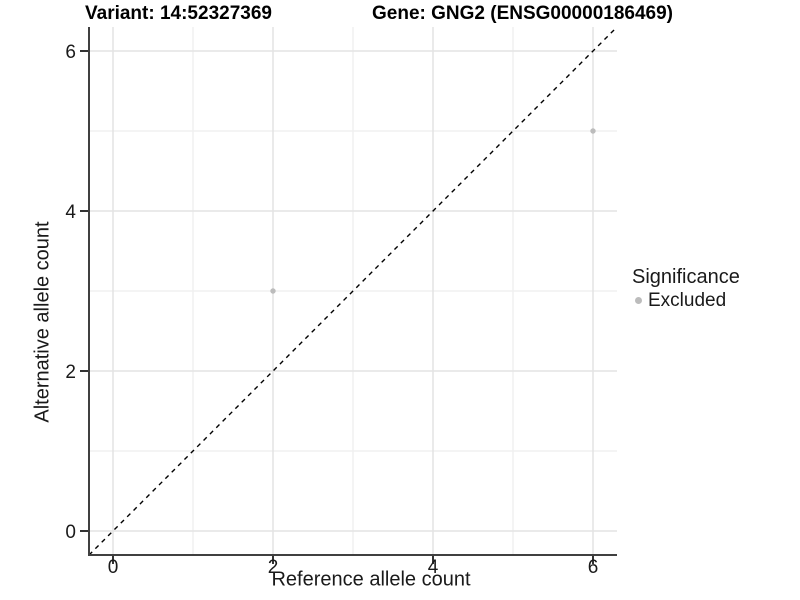 This screenshot has height=600, width=800. I want to click on gene-title: Gene: GNG2 (ENSG00000186469), so click(522, 13).